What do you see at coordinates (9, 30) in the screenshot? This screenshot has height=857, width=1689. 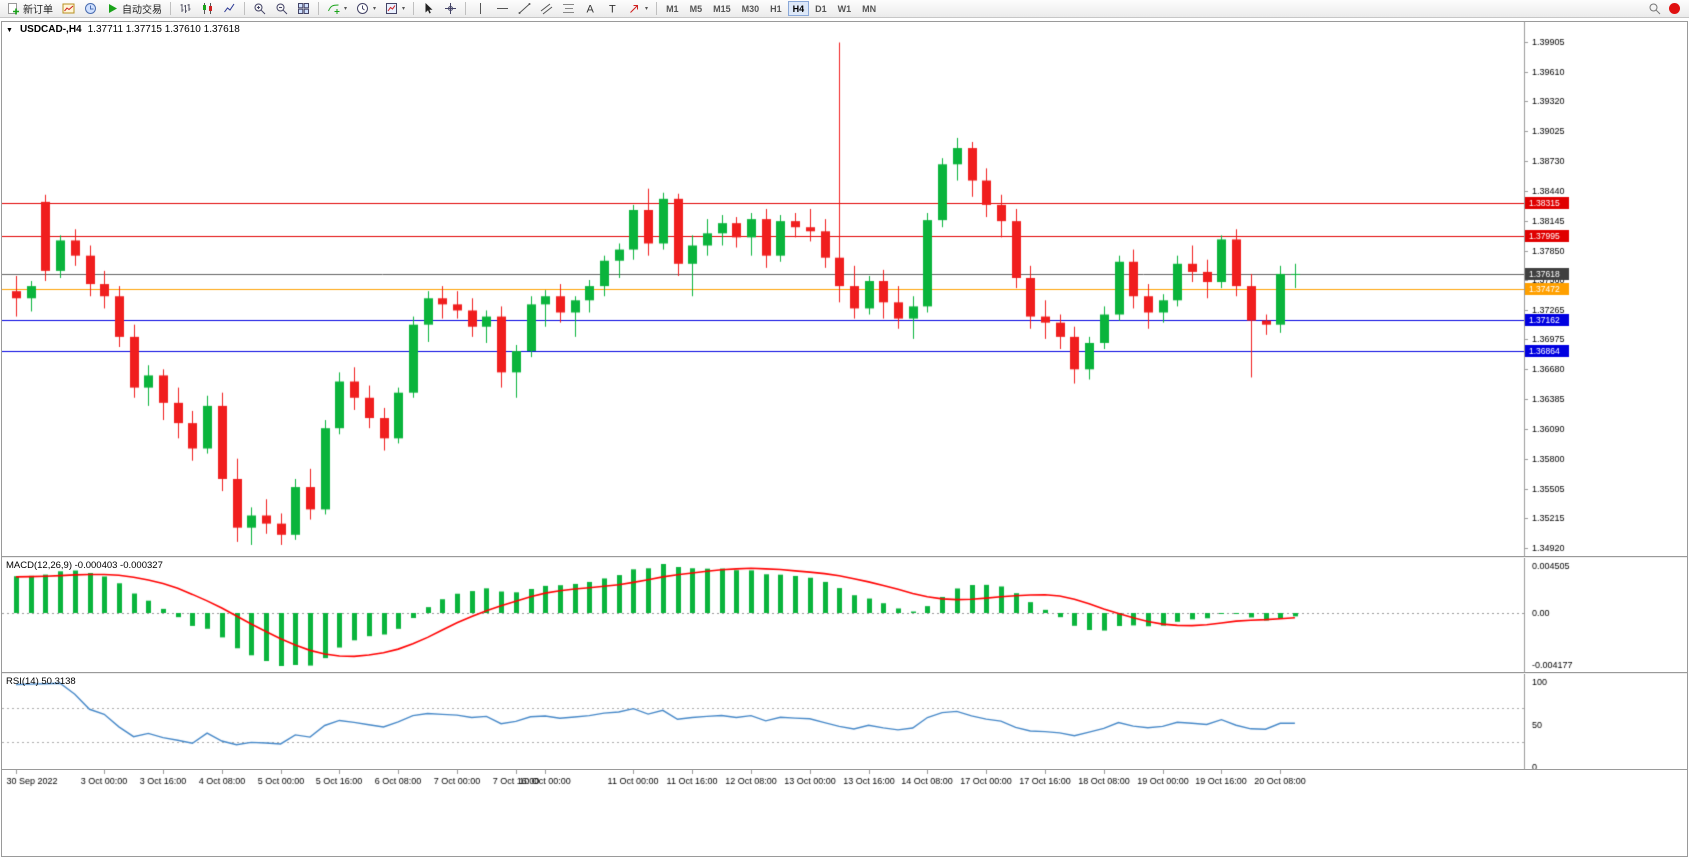 I see `collapse-triangle-icon: ▼` at bounding box center [9, 30].